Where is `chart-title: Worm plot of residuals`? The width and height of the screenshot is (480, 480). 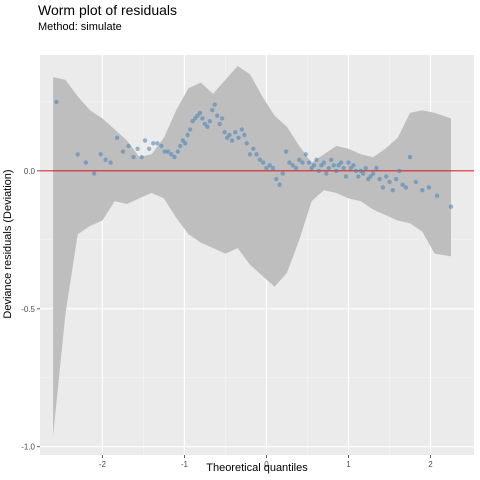 chart-title: Worm plot of residuals is located at coordinates (108, 10).